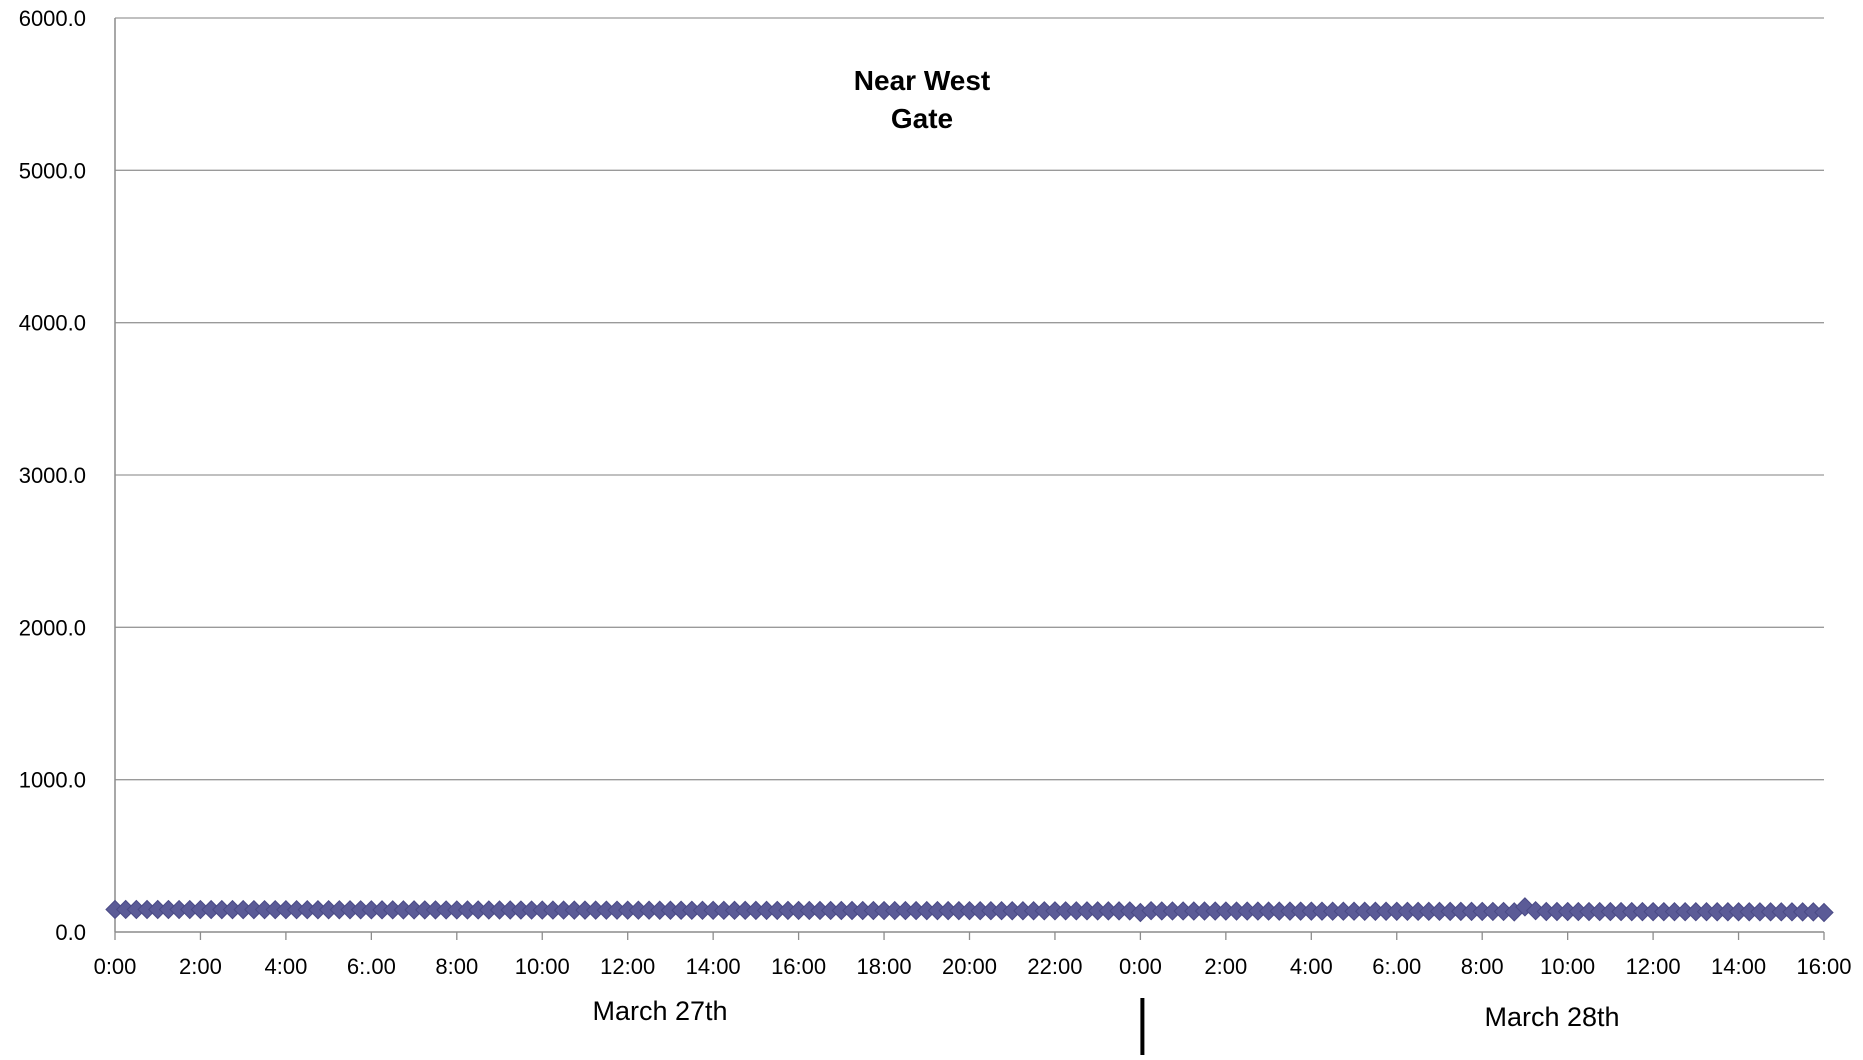 This screenshot has height=1060, width=1863. What do you see at coordinates (884, 966) in the screenshot?
I see `x-tick-label: 18:00` at bounding box center [884, 966].